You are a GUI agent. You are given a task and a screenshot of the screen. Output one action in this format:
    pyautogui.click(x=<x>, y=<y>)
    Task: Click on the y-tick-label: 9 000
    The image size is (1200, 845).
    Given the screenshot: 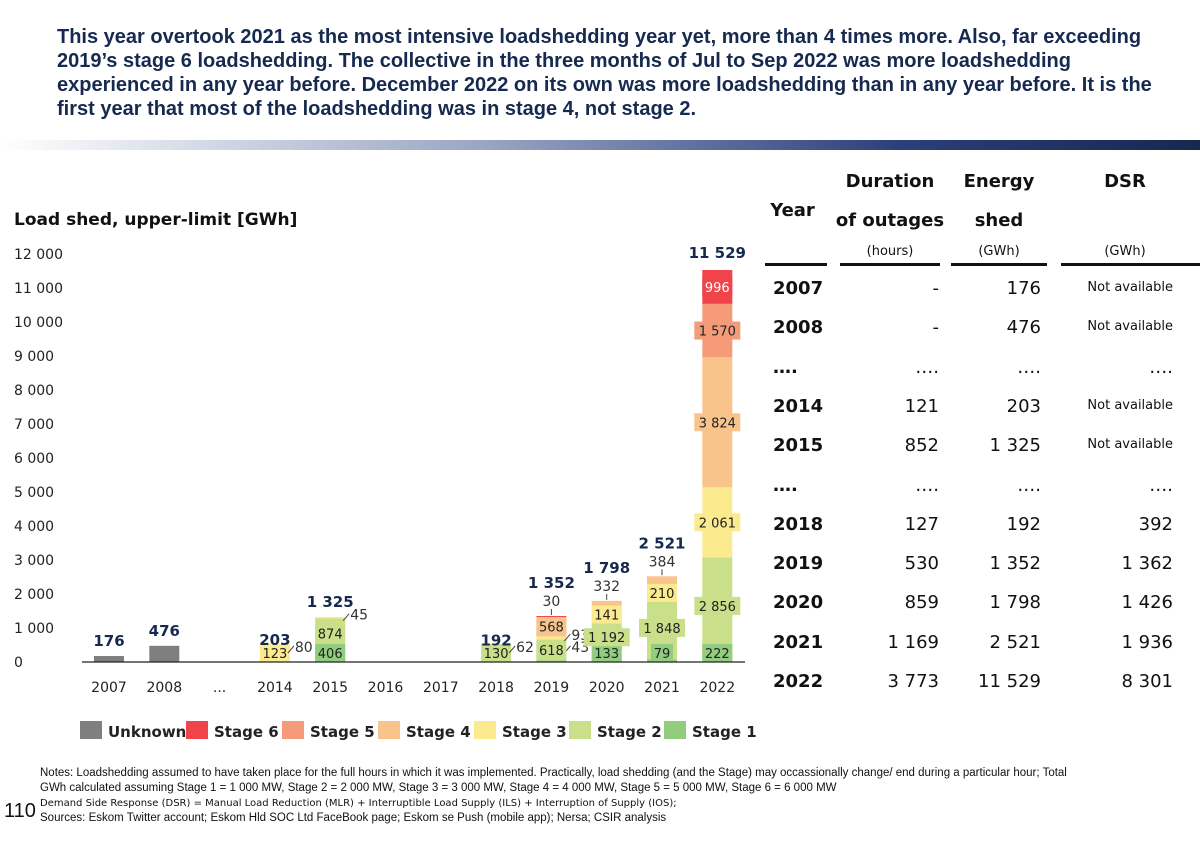 What is the action you would take?
    pyautogui.click(x=34, y=357)
    